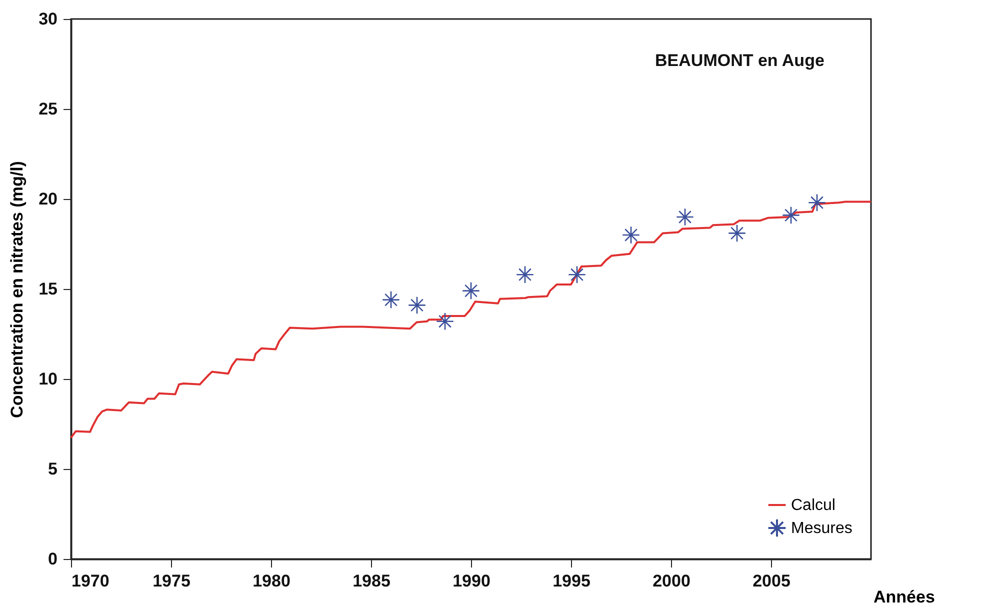 This screenshot has width=986, height=616. I want to click on x-axis-title: Années, so click(904, 597).